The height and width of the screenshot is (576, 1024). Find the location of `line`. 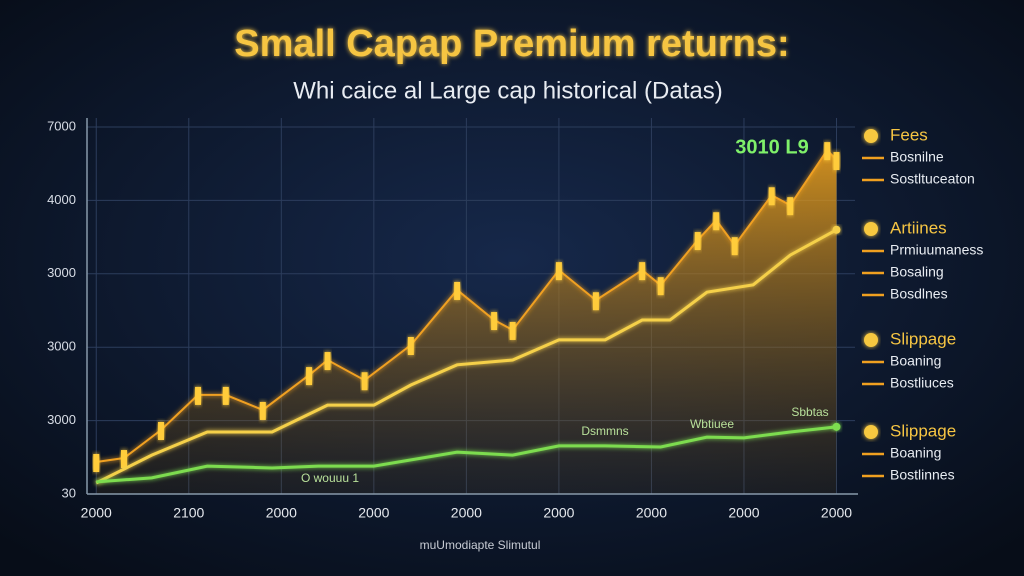

line is located at coordinates (466, 454).